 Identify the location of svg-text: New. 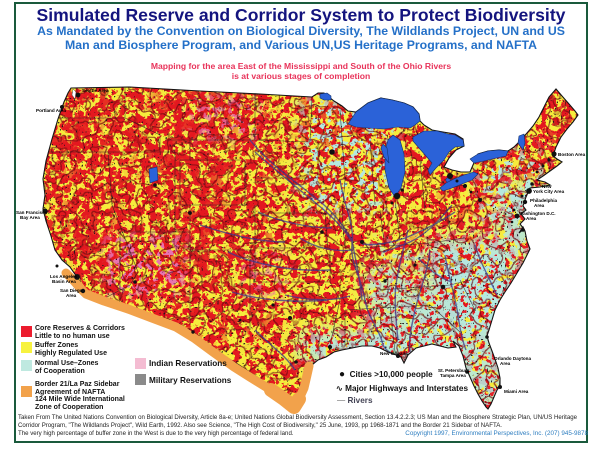
(547, 186).